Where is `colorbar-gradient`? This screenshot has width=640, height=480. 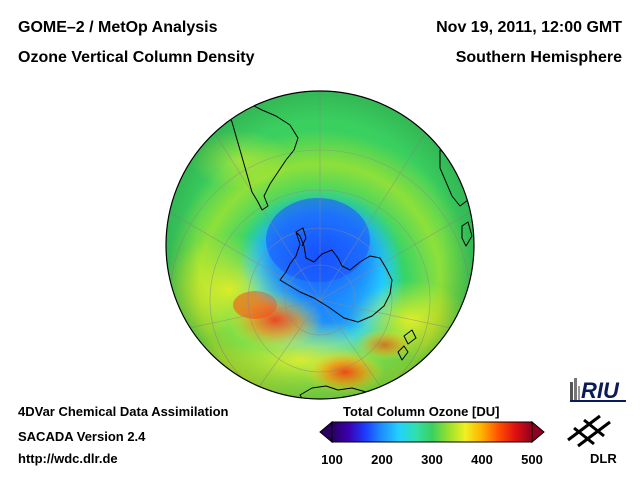
colorbar-gradient is located at coordinates (432, 432).